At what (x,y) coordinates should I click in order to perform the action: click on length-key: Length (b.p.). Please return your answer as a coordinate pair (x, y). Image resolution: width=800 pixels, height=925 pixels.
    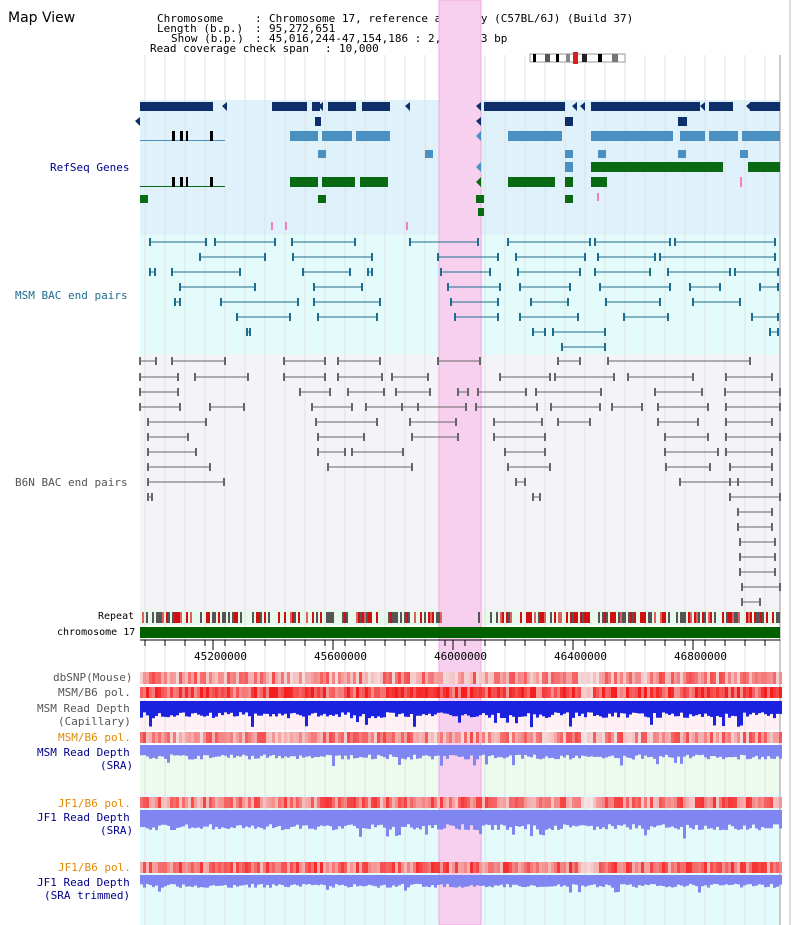
    Looking at the image, I should click on (200, 28).